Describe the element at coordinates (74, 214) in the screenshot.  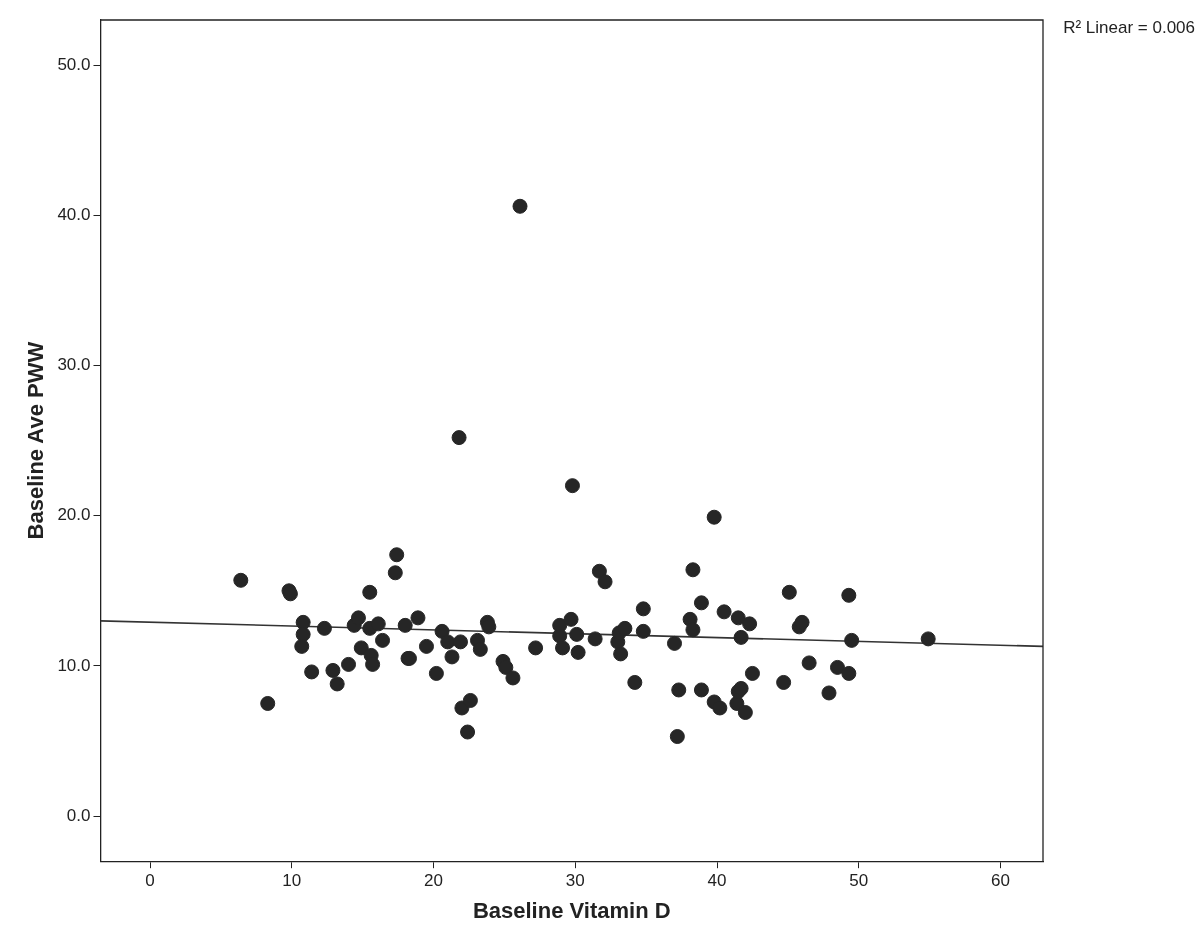
I see `y-tick-label: 40.0` at that location.